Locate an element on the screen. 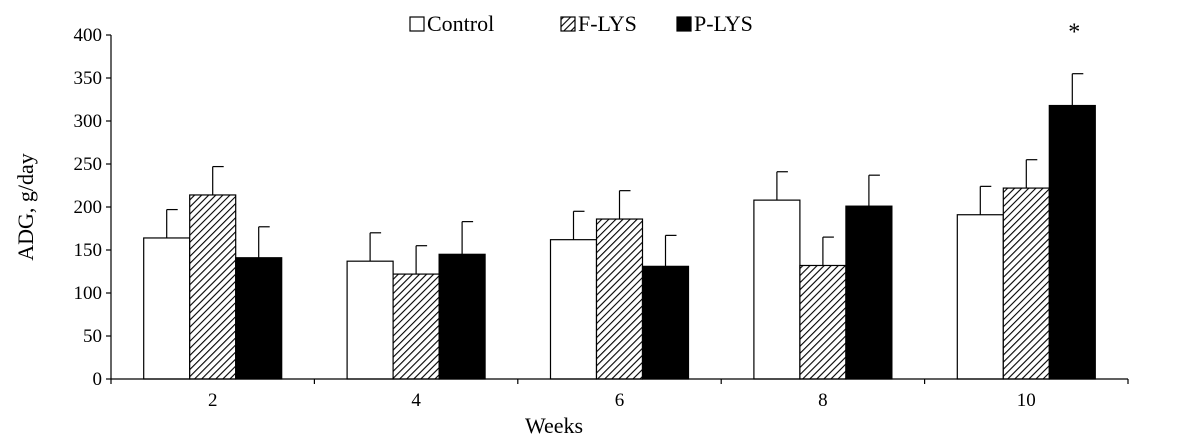  legend-swatch-p-lys is located at coordinates (684, 24).